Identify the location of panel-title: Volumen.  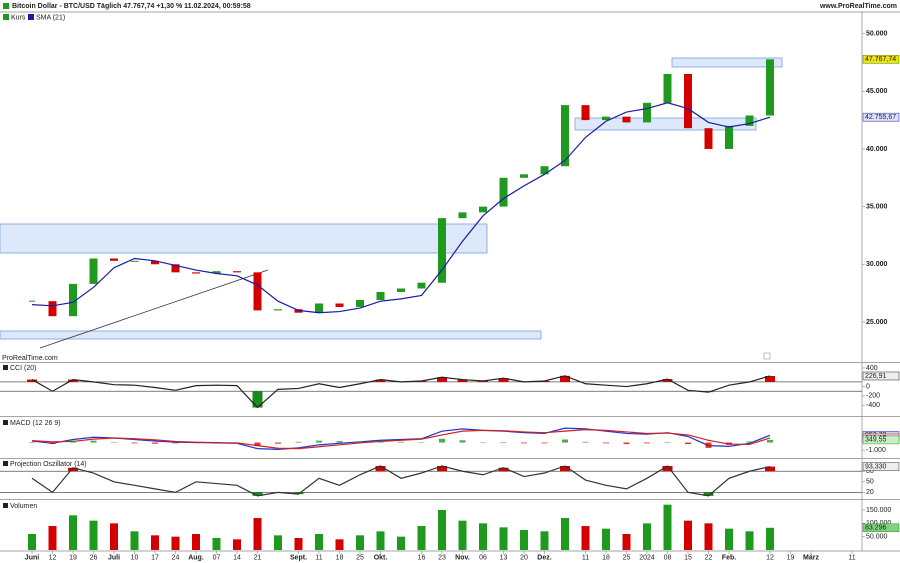
(23, 506).